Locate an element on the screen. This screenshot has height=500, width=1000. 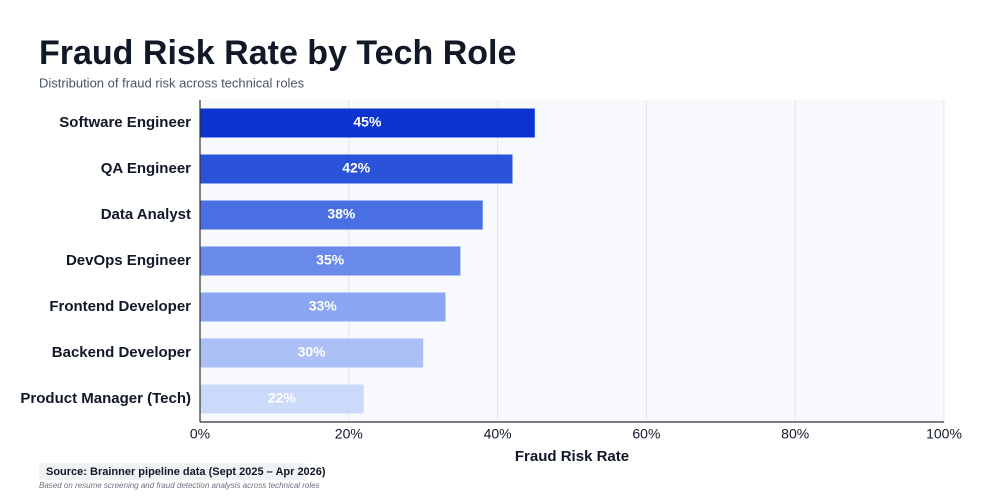
source-box is located at coordinates (173, 471).